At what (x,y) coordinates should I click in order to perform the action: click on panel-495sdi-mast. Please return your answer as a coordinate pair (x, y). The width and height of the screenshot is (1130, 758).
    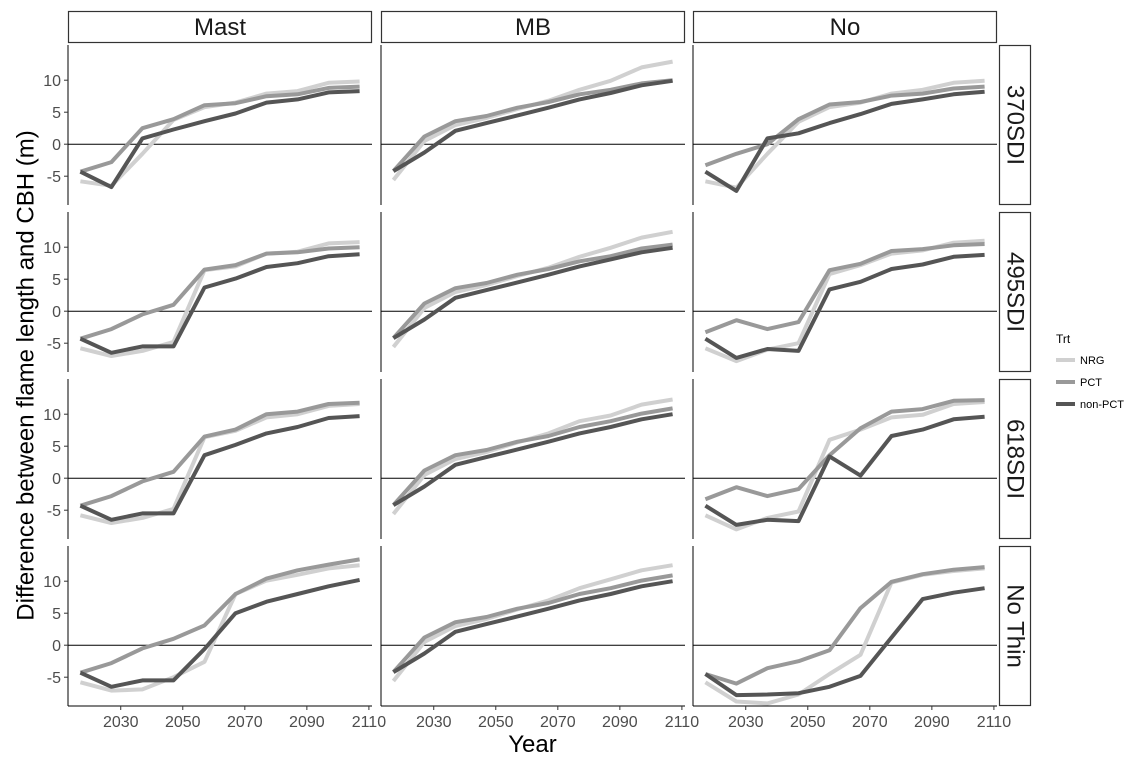
    Looking at the image, I should click on (220, 299).